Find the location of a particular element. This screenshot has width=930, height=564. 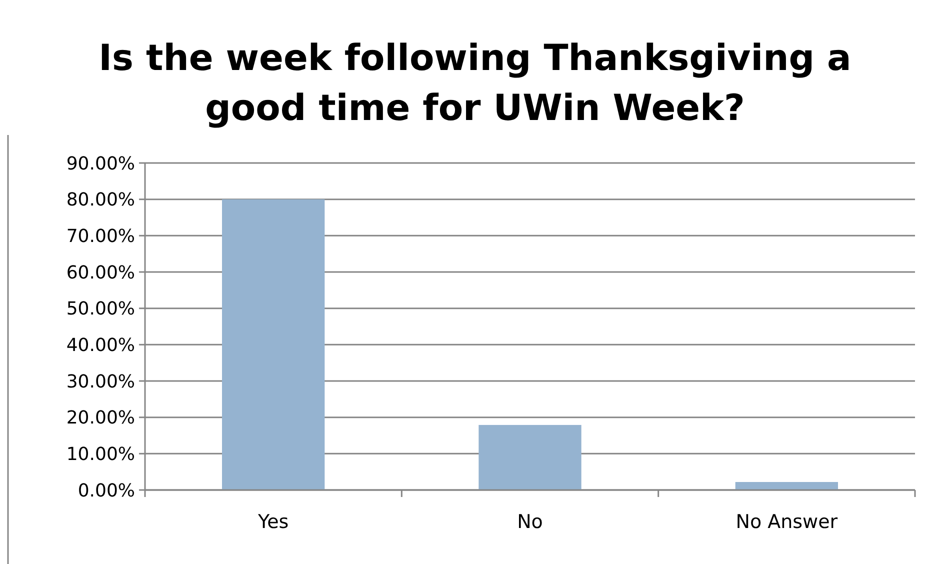

x-tick-label: Yes is located at coordinates (272, 522).